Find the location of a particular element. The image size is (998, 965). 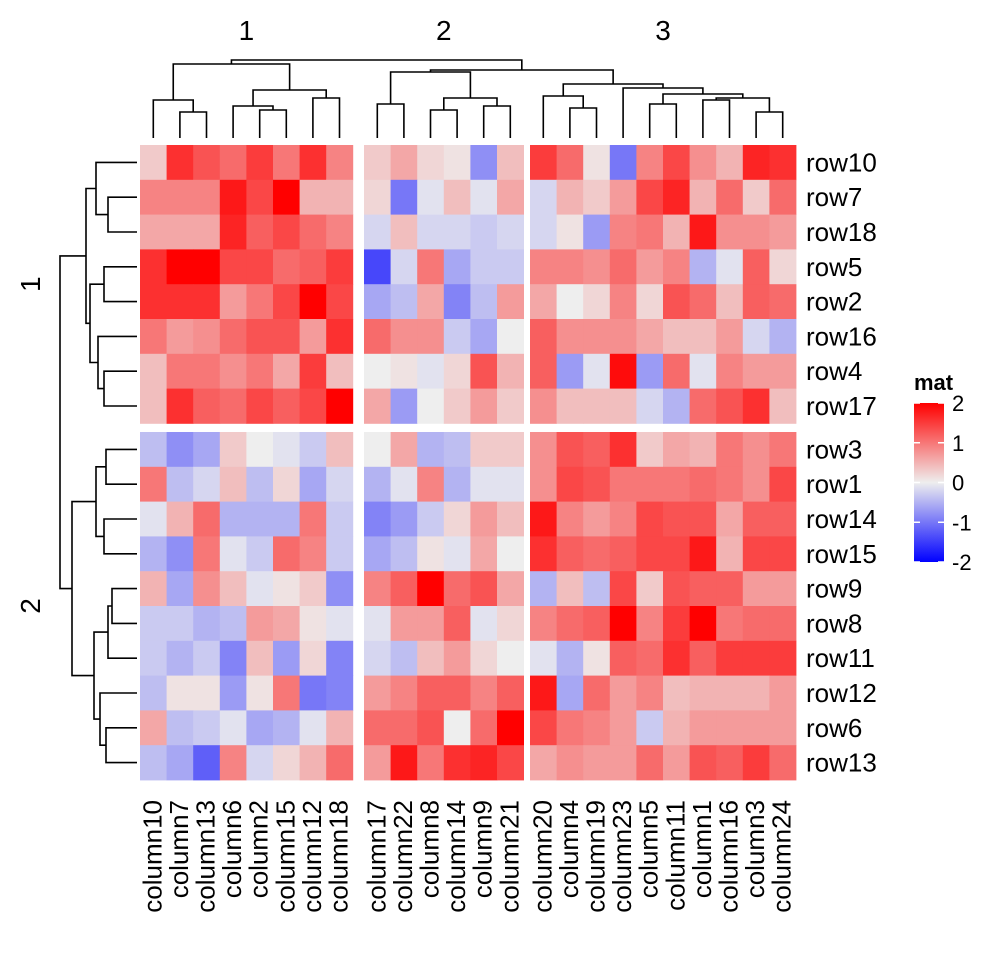

row-label: row11 is located at coordinates (840, 658).